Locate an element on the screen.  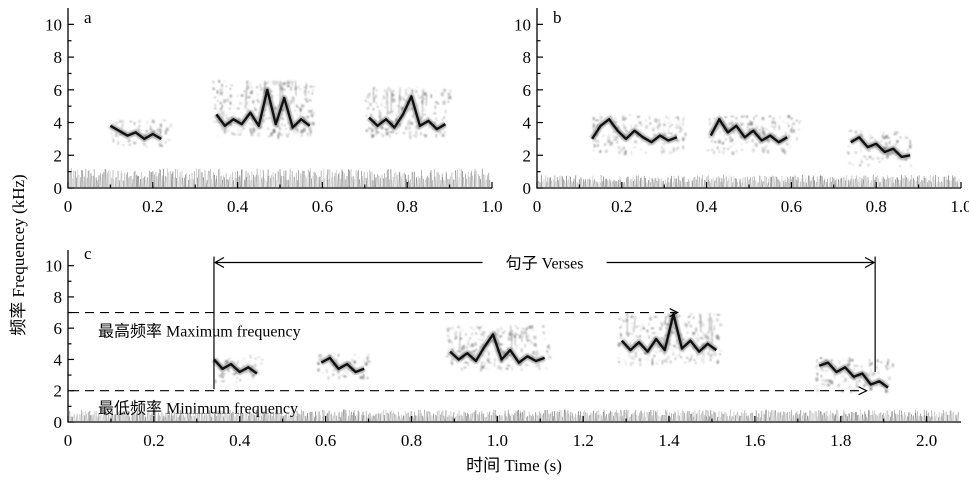
y-tick-label: 6 is located at coordinates (527, 90).